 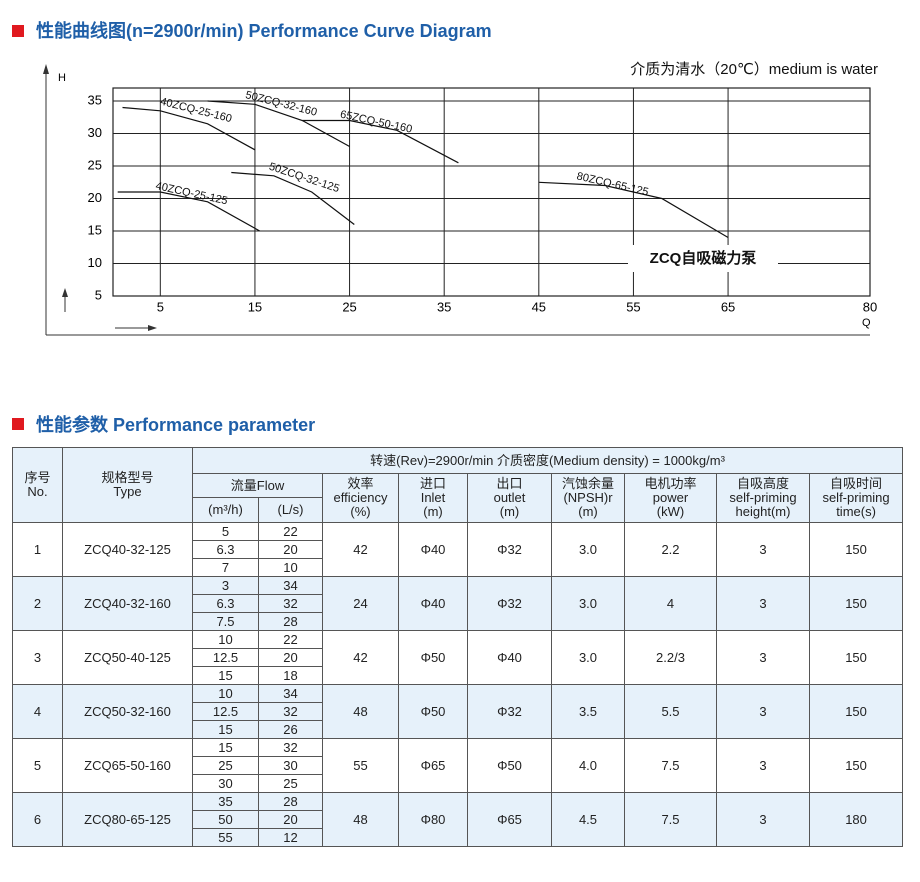 What do you see at coordinates (225, 801) in the screenshot?
I see `flow-m3h: 35` at bounding box center [225, 801].